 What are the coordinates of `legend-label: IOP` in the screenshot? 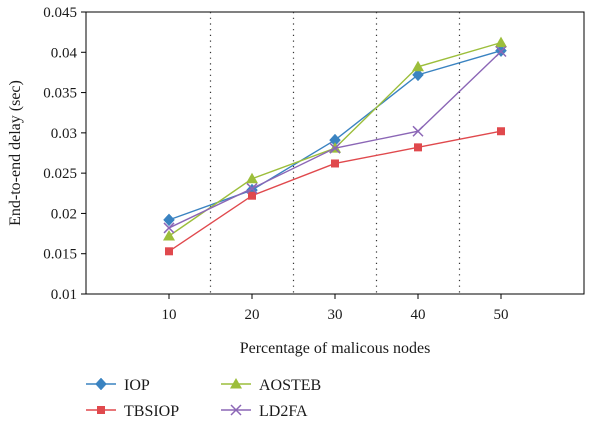 It's located at (137, 385).